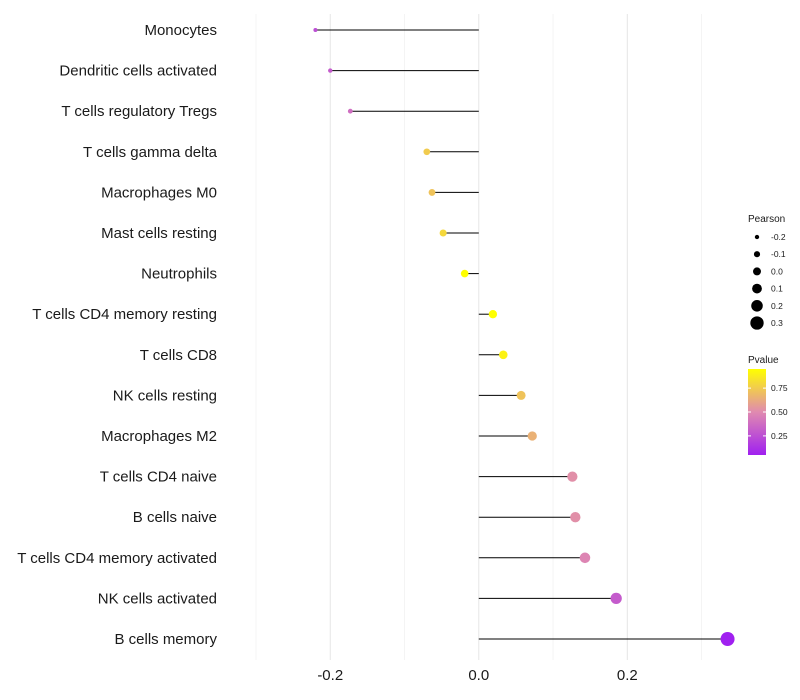  What do you see at coordinates (175, 517) in the screenshot?
I see `category-label: B cells naive` at bounding box center [175, 517].